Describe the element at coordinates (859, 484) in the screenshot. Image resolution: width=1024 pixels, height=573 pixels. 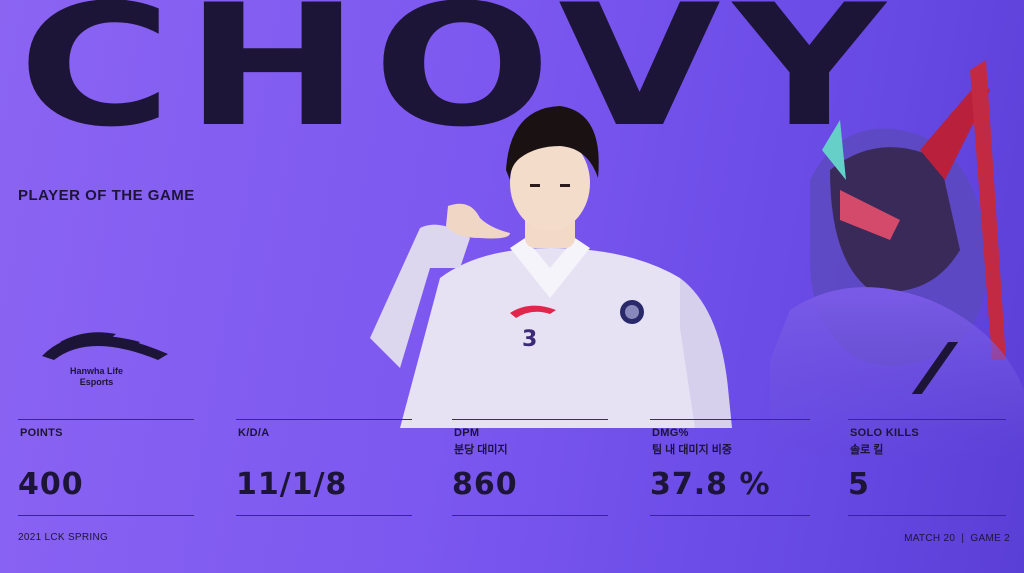
I see `stat-value: 5` at that location.